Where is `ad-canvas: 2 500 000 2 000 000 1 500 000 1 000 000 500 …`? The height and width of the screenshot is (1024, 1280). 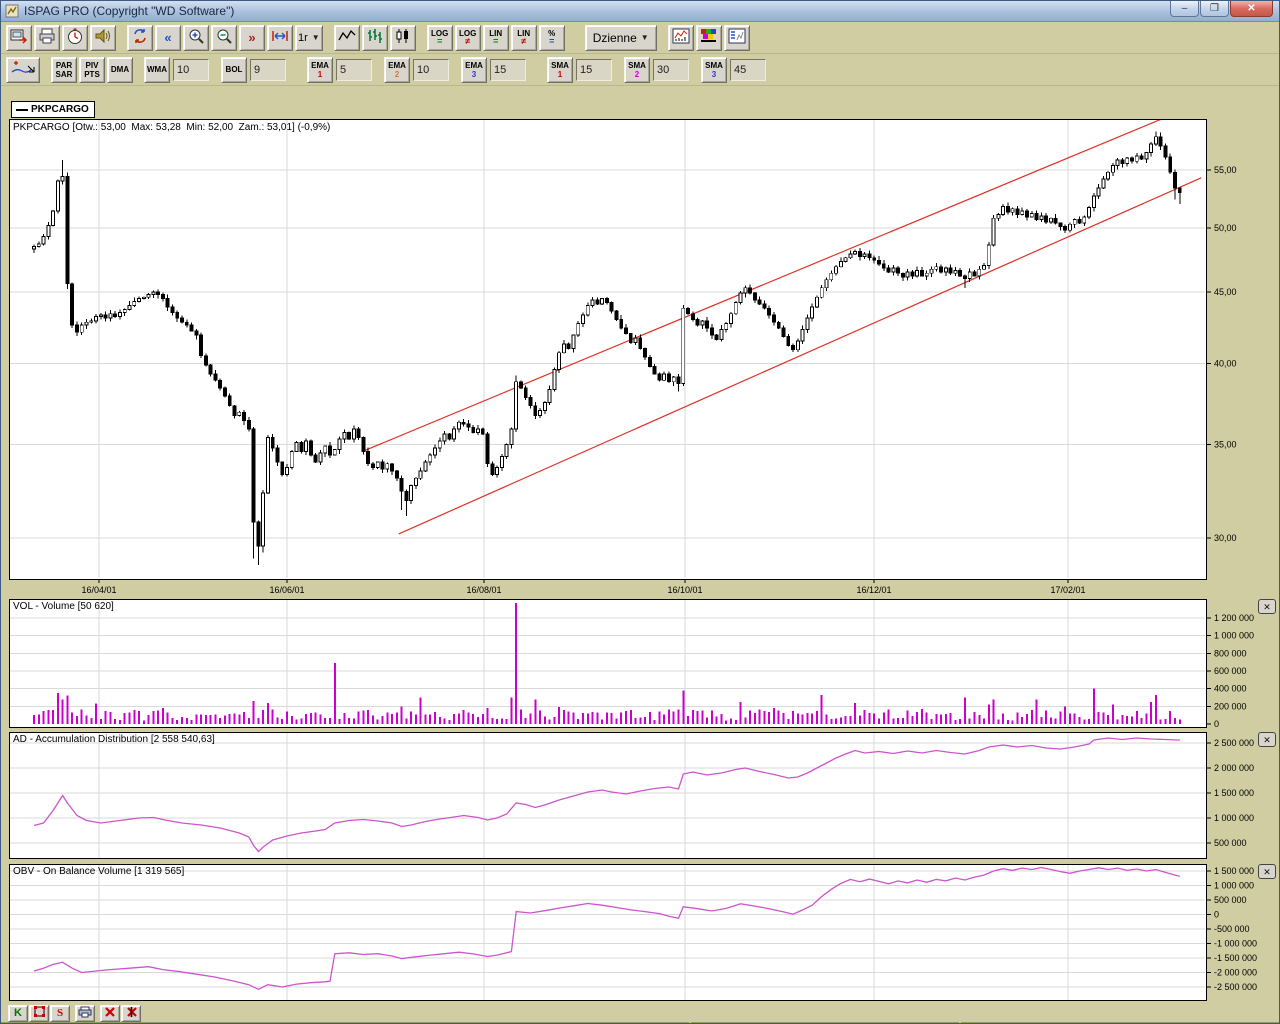 ad-canvas: 2 500 000 2 000 000 1 500 000 1 000 000 500 … is located at coordinates (640, 795).